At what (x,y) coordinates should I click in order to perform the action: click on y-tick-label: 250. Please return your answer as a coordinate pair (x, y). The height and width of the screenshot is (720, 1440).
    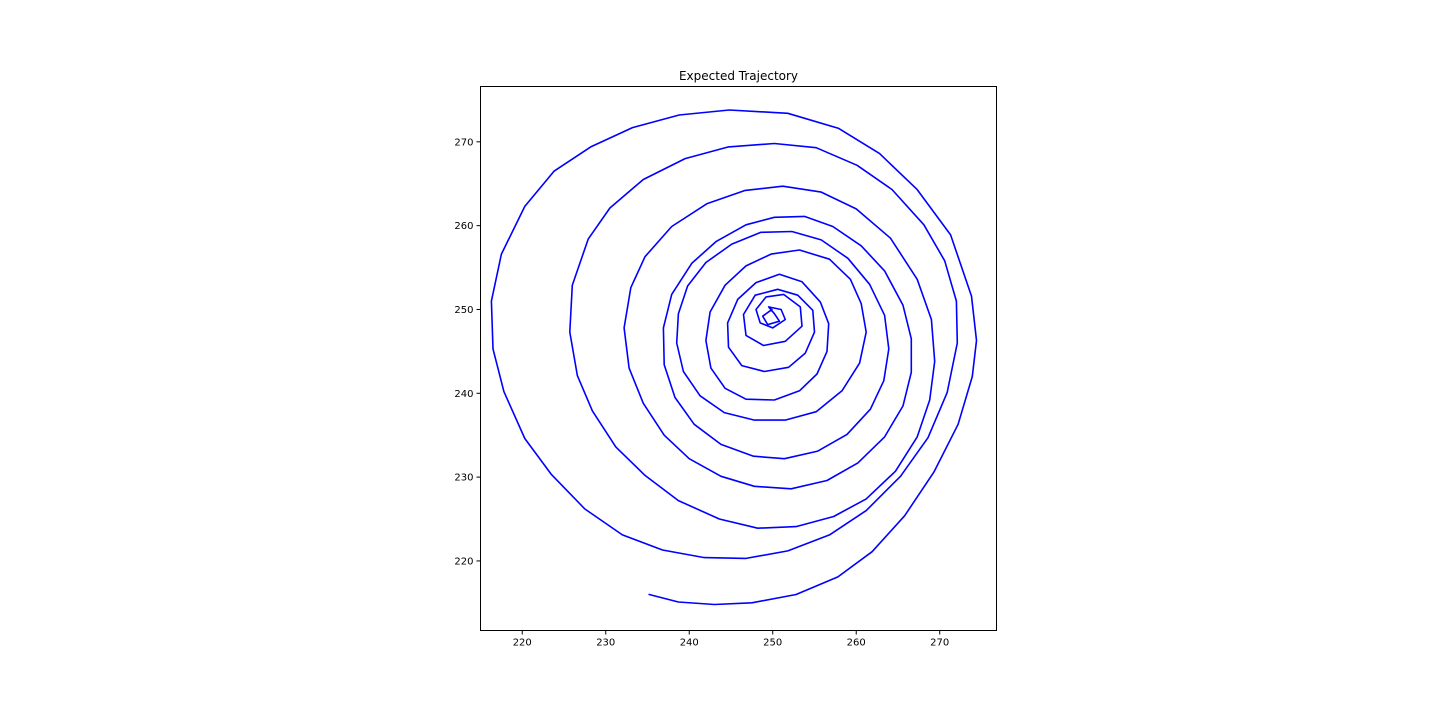
    Looking at the image, I should click on (463, 310).